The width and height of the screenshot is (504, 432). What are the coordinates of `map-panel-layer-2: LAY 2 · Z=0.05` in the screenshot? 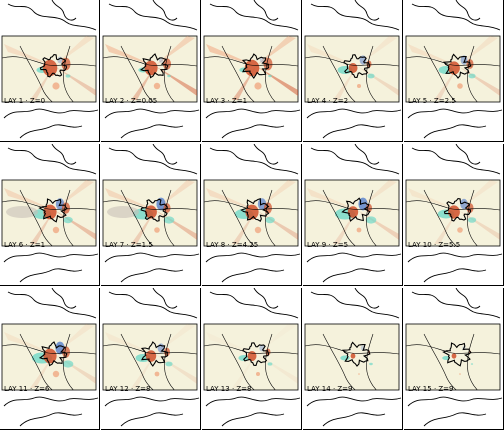 It's located at (151, 71).